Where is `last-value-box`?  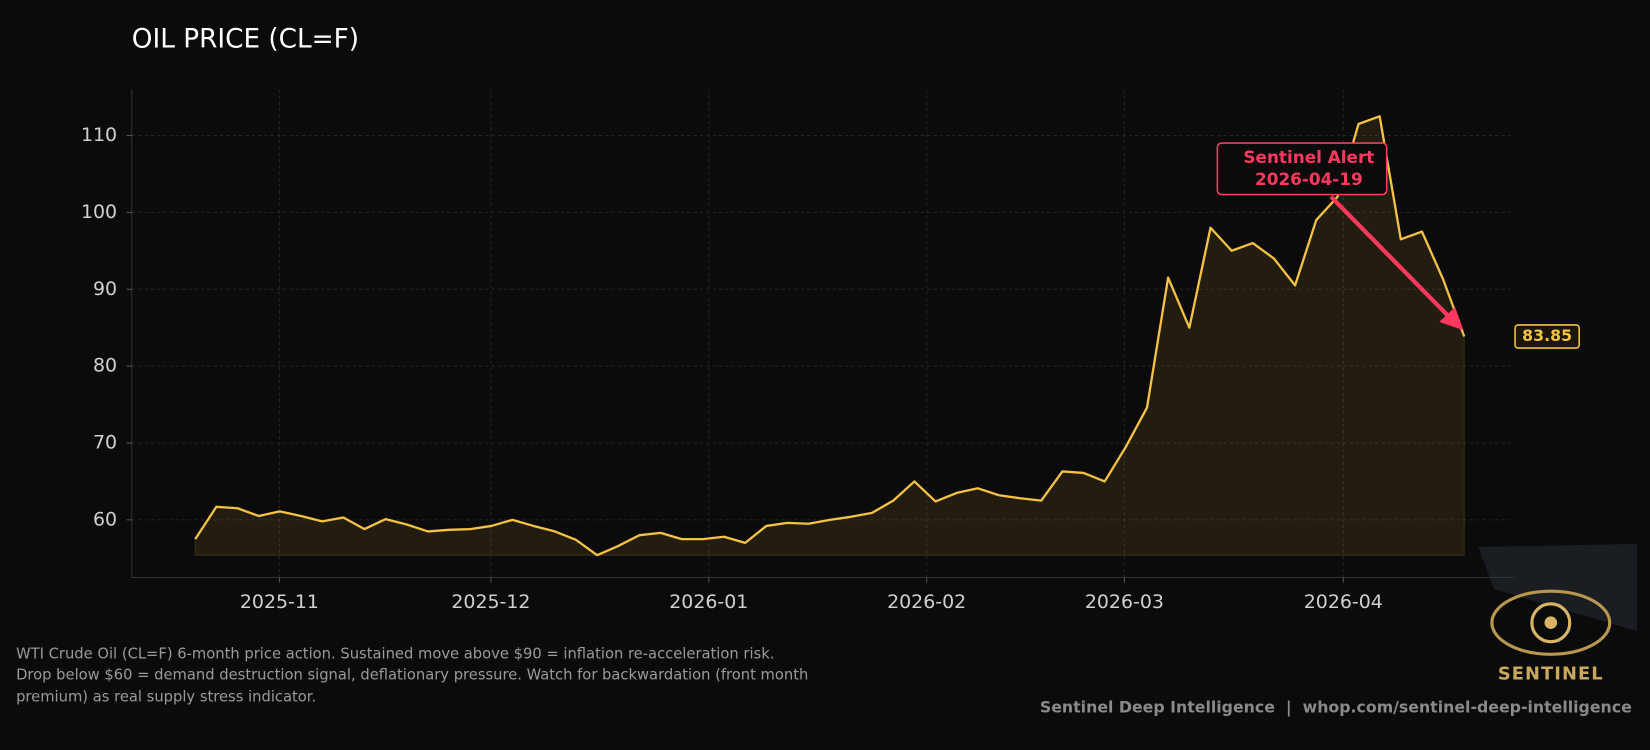
last-value-box is located at coordinates (1547, 336).